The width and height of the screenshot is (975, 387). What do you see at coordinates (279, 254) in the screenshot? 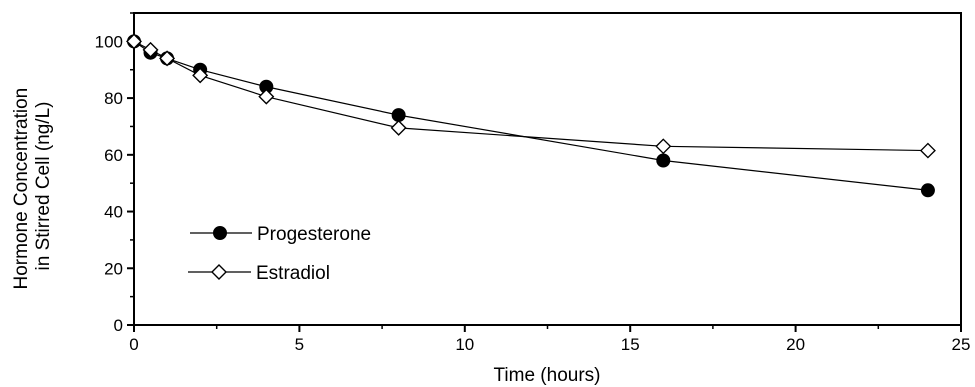
I see `legend: Progesterone Estradiol` at bounding box center [279, 254].